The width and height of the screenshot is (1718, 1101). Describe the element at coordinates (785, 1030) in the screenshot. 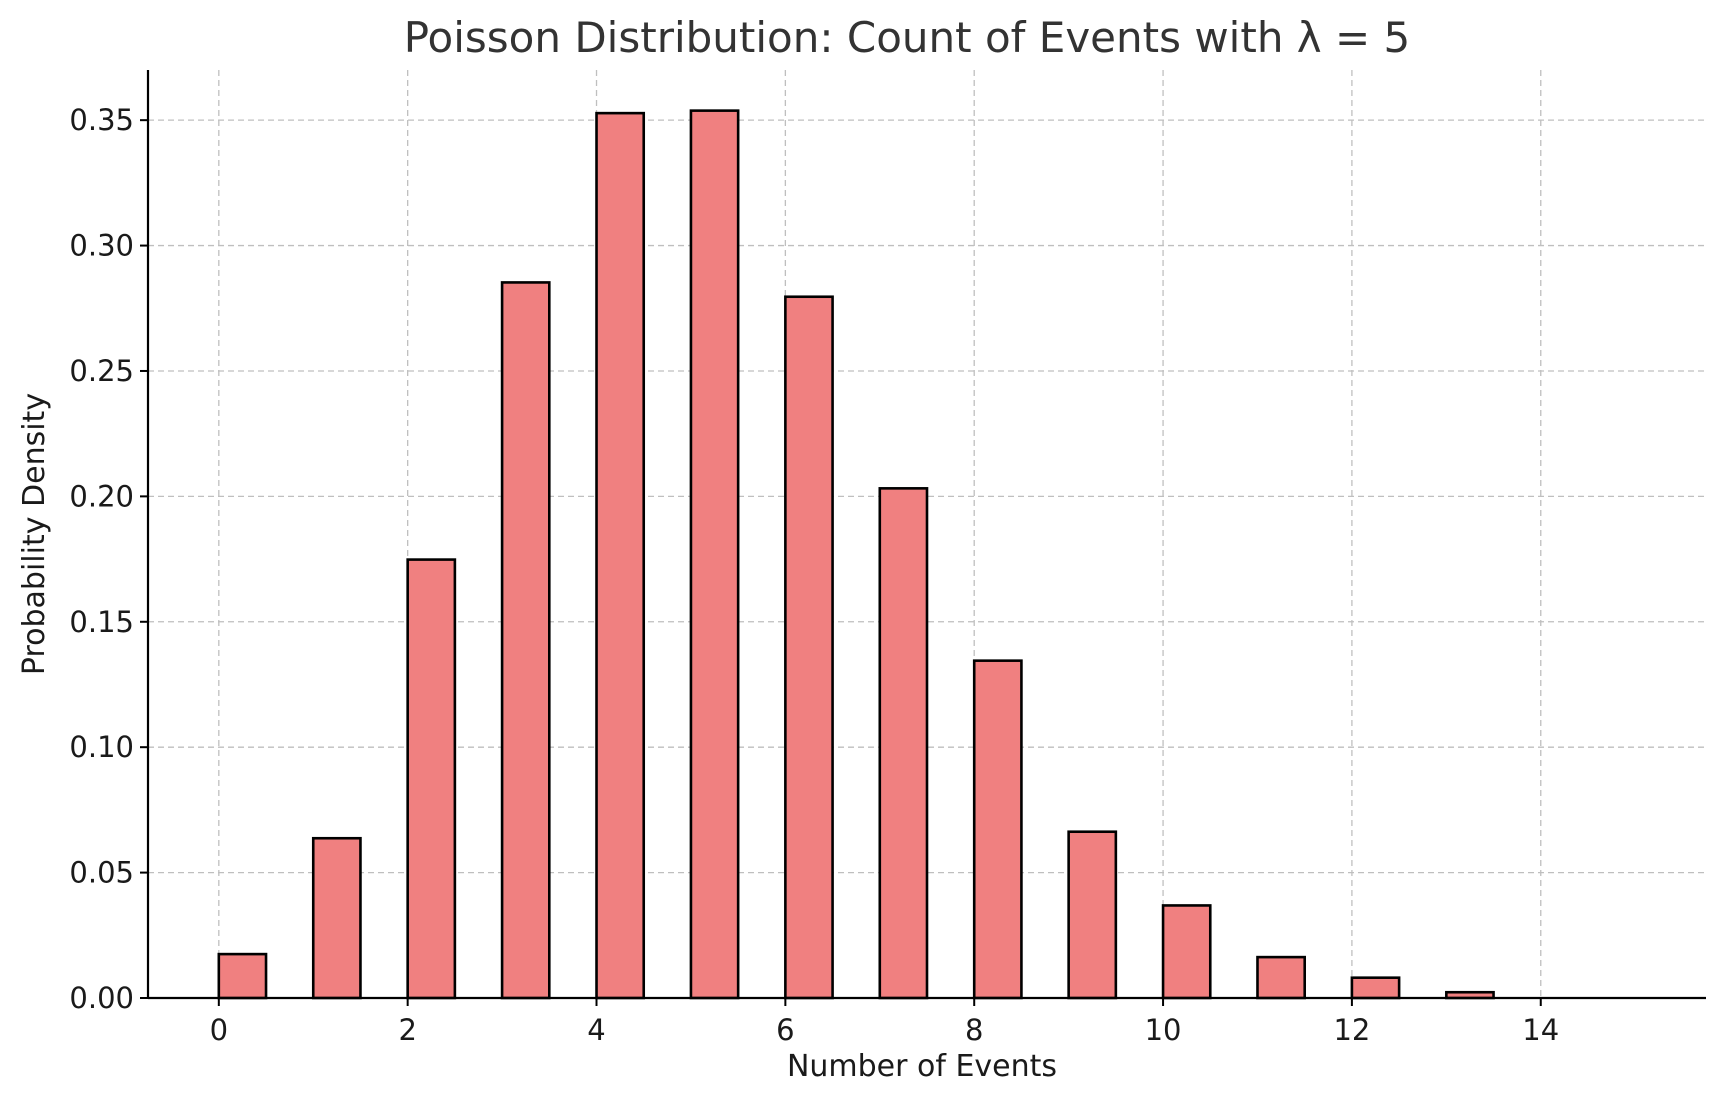

I see `x-tick-label: 6` at that location.